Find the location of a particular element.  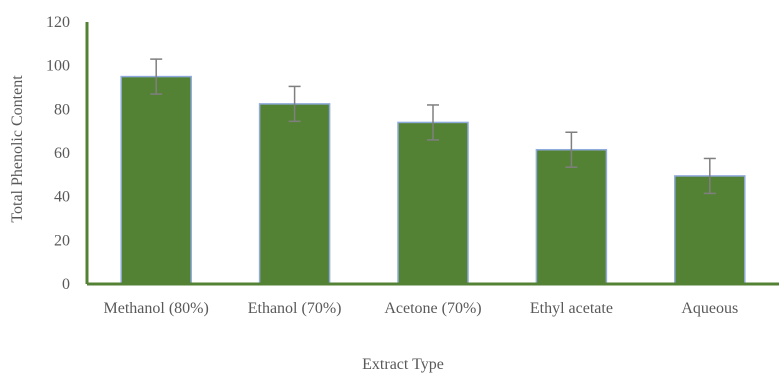

x-category-label: Ethyl acetate is located at coordinates (571, 308).